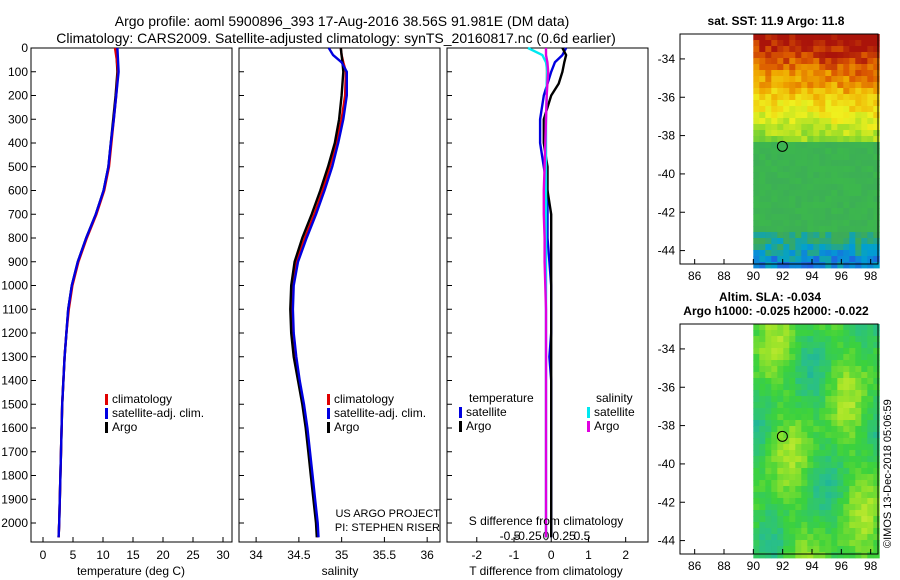 This screenshot has height=580, width=900. Describe the element at coordinates (73, 555) in the screenshot. I see `x-tick-label: 5` at that location.